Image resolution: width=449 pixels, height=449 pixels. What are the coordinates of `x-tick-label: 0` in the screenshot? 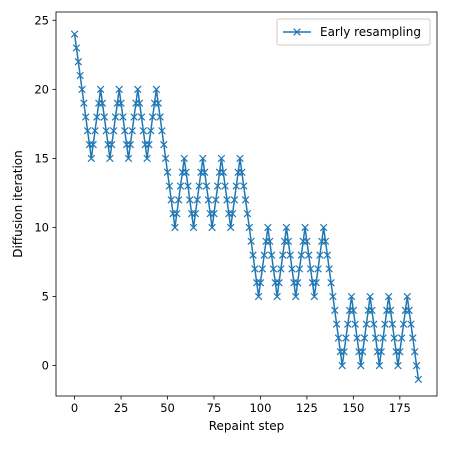 It's located at (74, 408).